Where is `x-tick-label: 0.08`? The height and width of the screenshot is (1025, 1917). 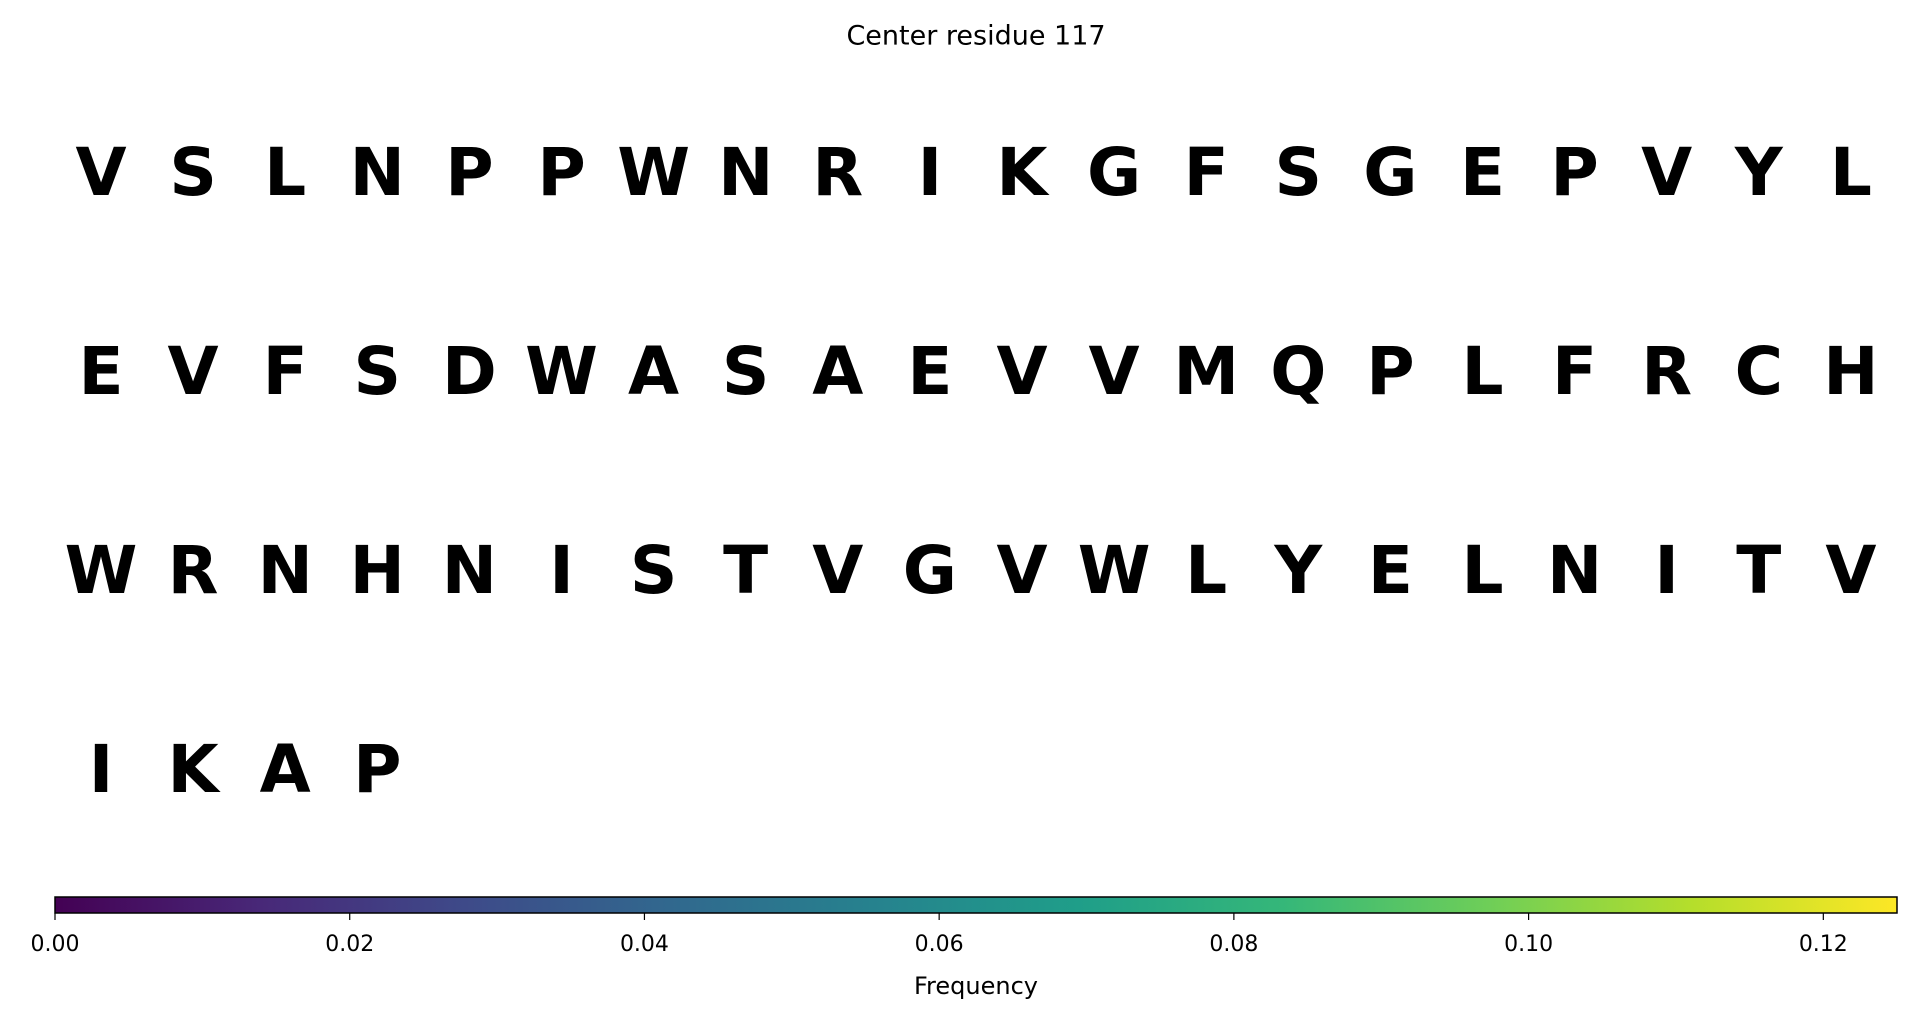 x-tick-label: 0.08 is located at coordinates (1233, 944).